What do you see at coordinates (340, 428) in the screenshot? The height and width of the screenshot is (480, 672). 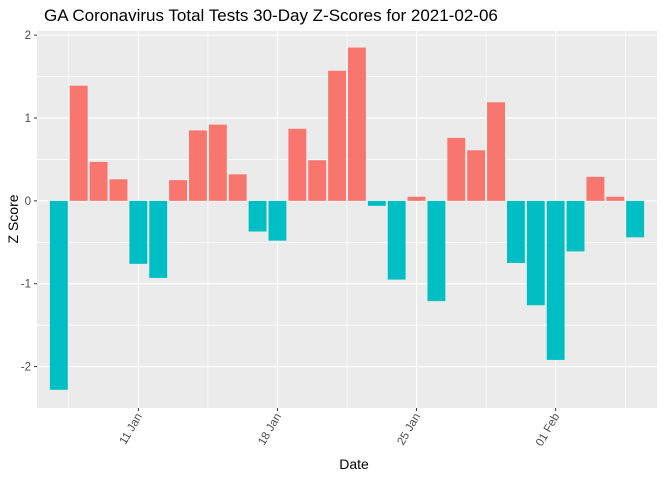 I see `x-axis-ticks: 11 Jan 18 Jan 25 Jan 01 Feb` at bounding box center [340, 428].